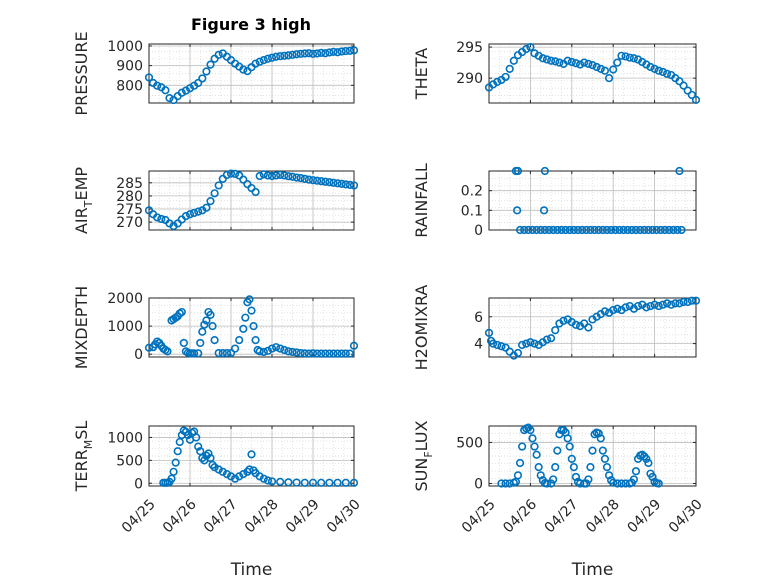 This screenshot has width=778, height=583. Describe the element at coordinates (88, 204) in the screenshot. I see `air_temp-ylabel-subscript: T` at that location.